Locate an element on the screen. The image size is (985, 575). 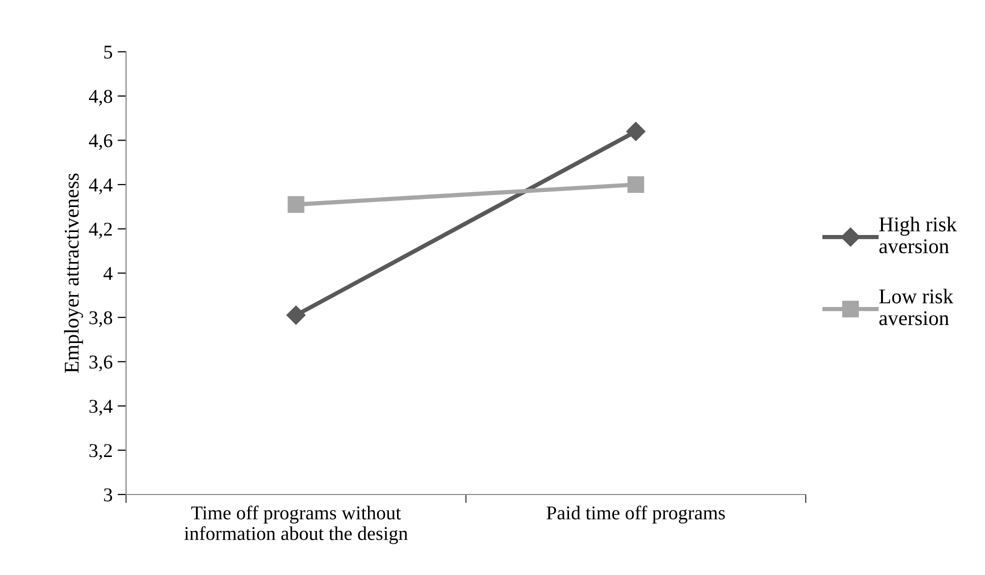
x-tick-label: Paid time off programs is located at coordinates (635, 515).